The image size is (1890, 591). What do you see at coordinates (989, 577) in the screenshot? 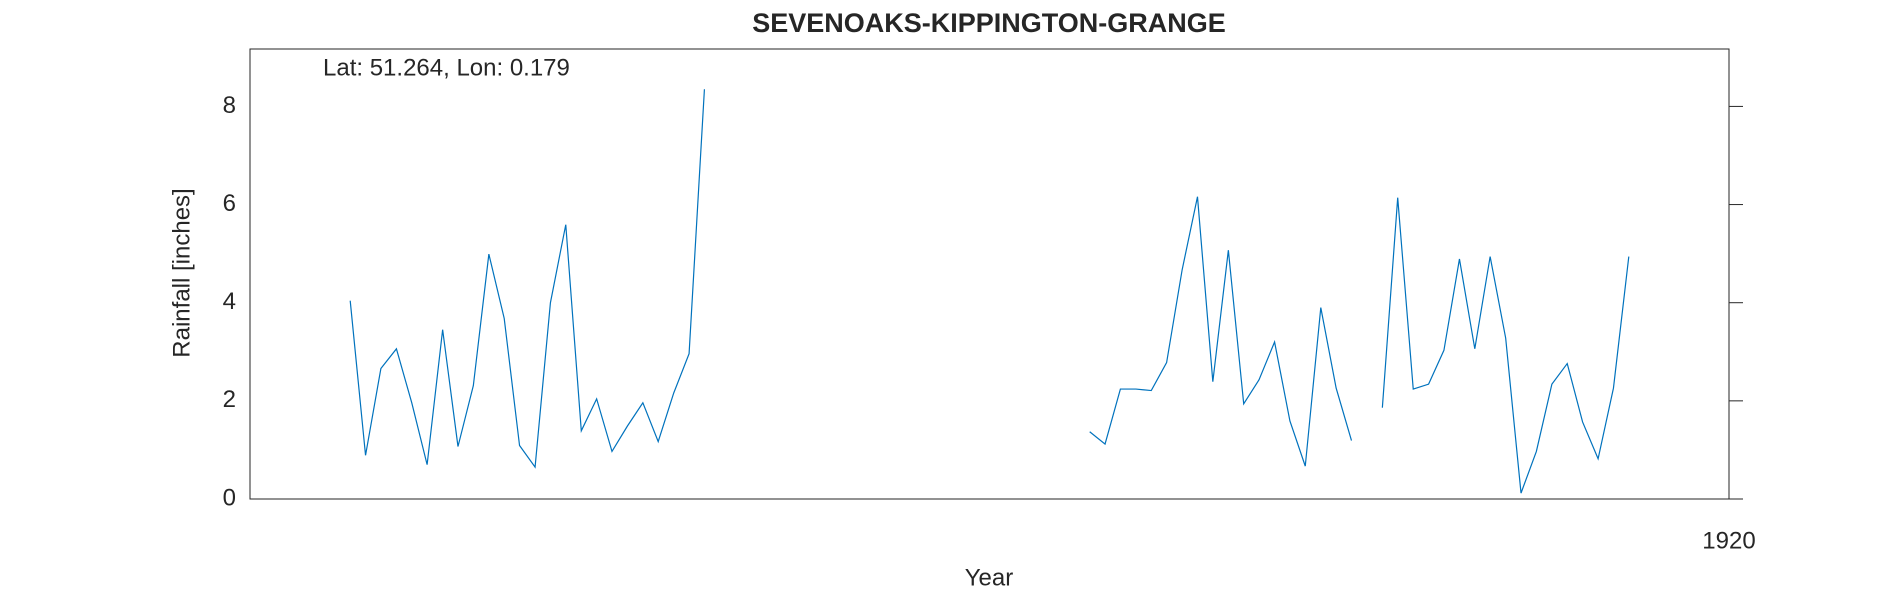
I see `x-axis-label: Year` at bounding box center [989, 577].